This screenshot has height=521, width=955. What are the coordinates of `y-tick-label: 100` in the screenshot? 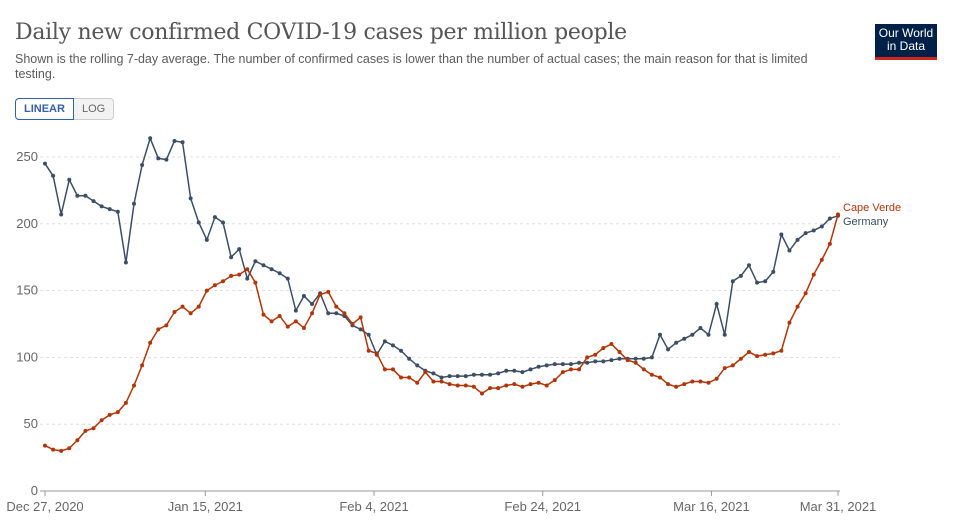 It's located at (27, 356).